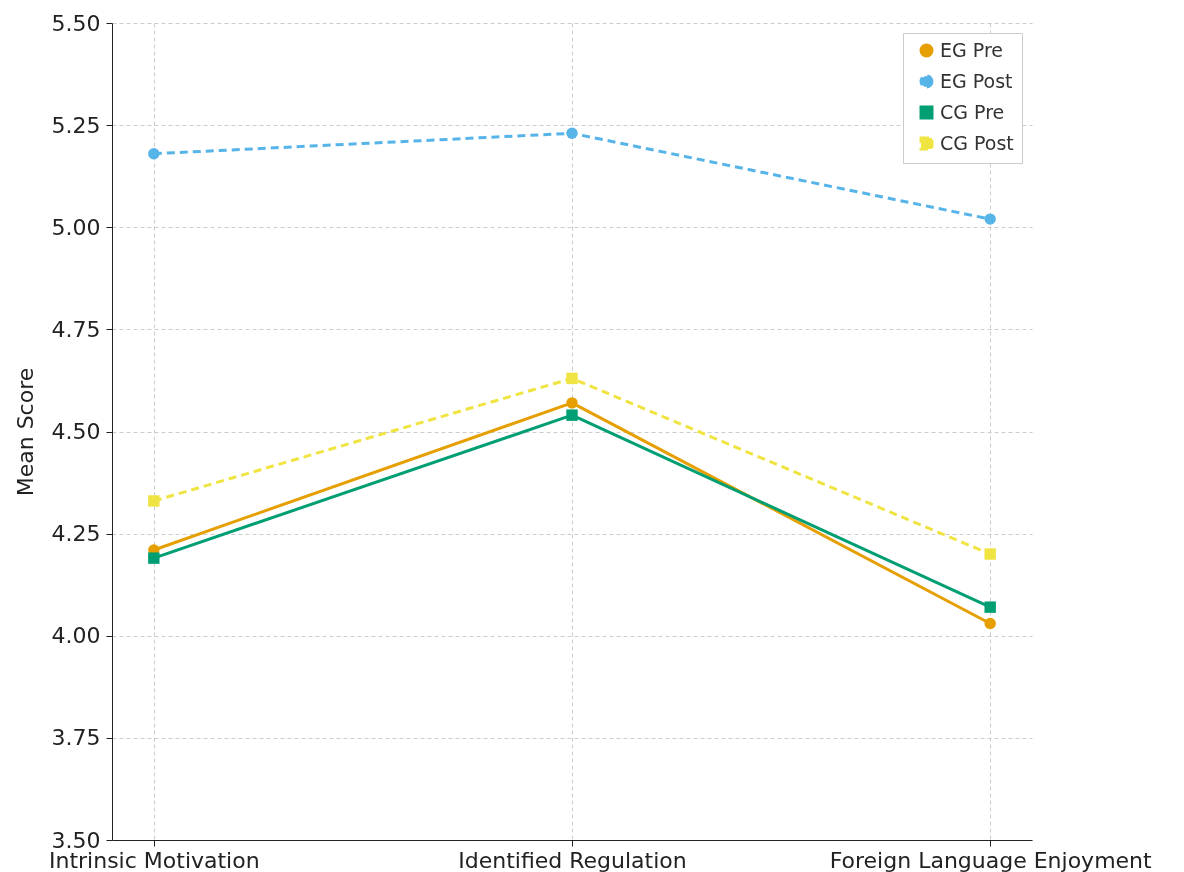 The width and height of the screenshot is (1184, 872). What do you see at coordinates (976, 80) in the screenshot?
I see `legend-label: EG Post` at bounding box center [976, 80].